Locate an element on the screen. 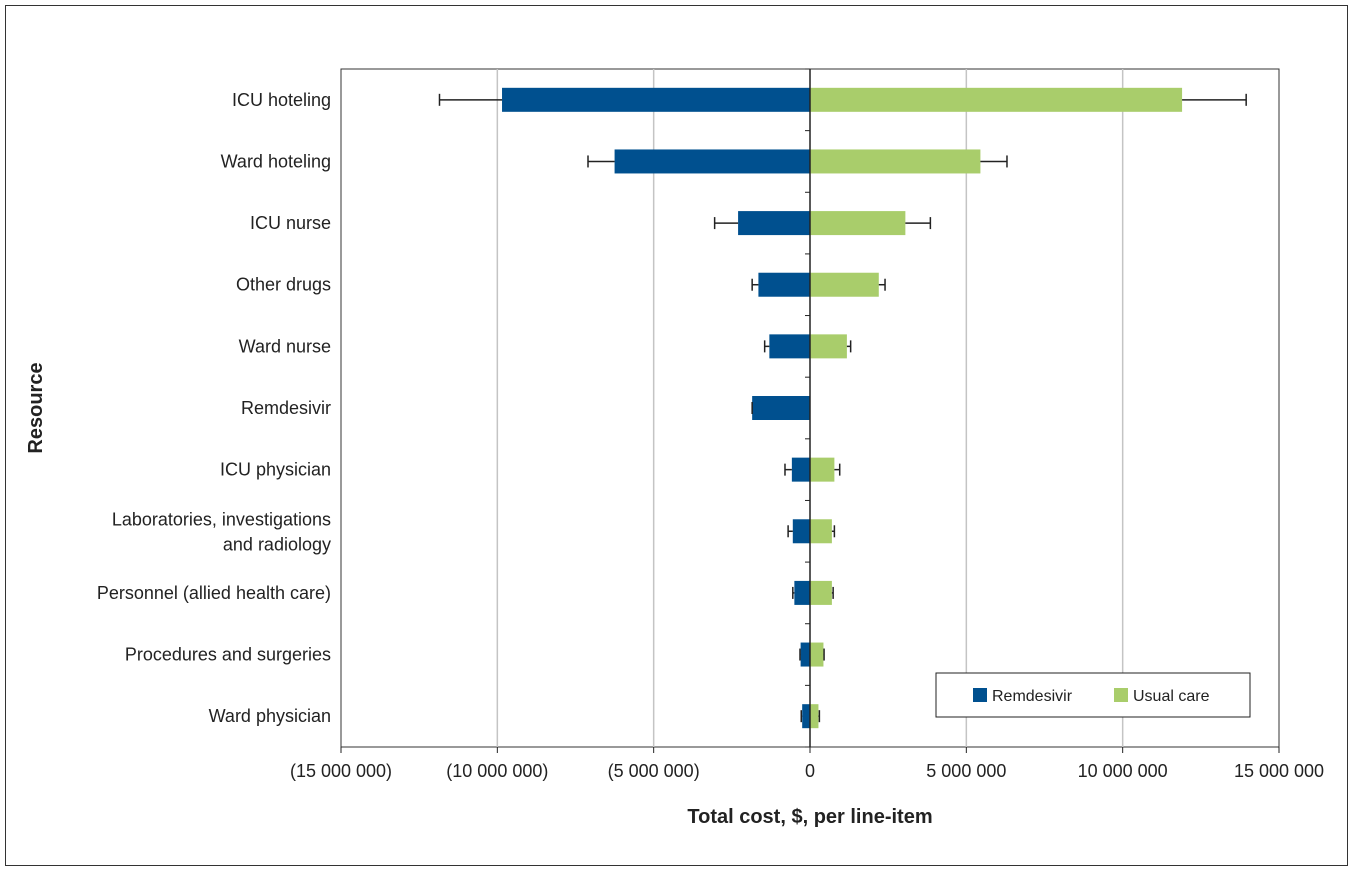  legend-swatch-remdesivir is located at coordinates (980, 695).